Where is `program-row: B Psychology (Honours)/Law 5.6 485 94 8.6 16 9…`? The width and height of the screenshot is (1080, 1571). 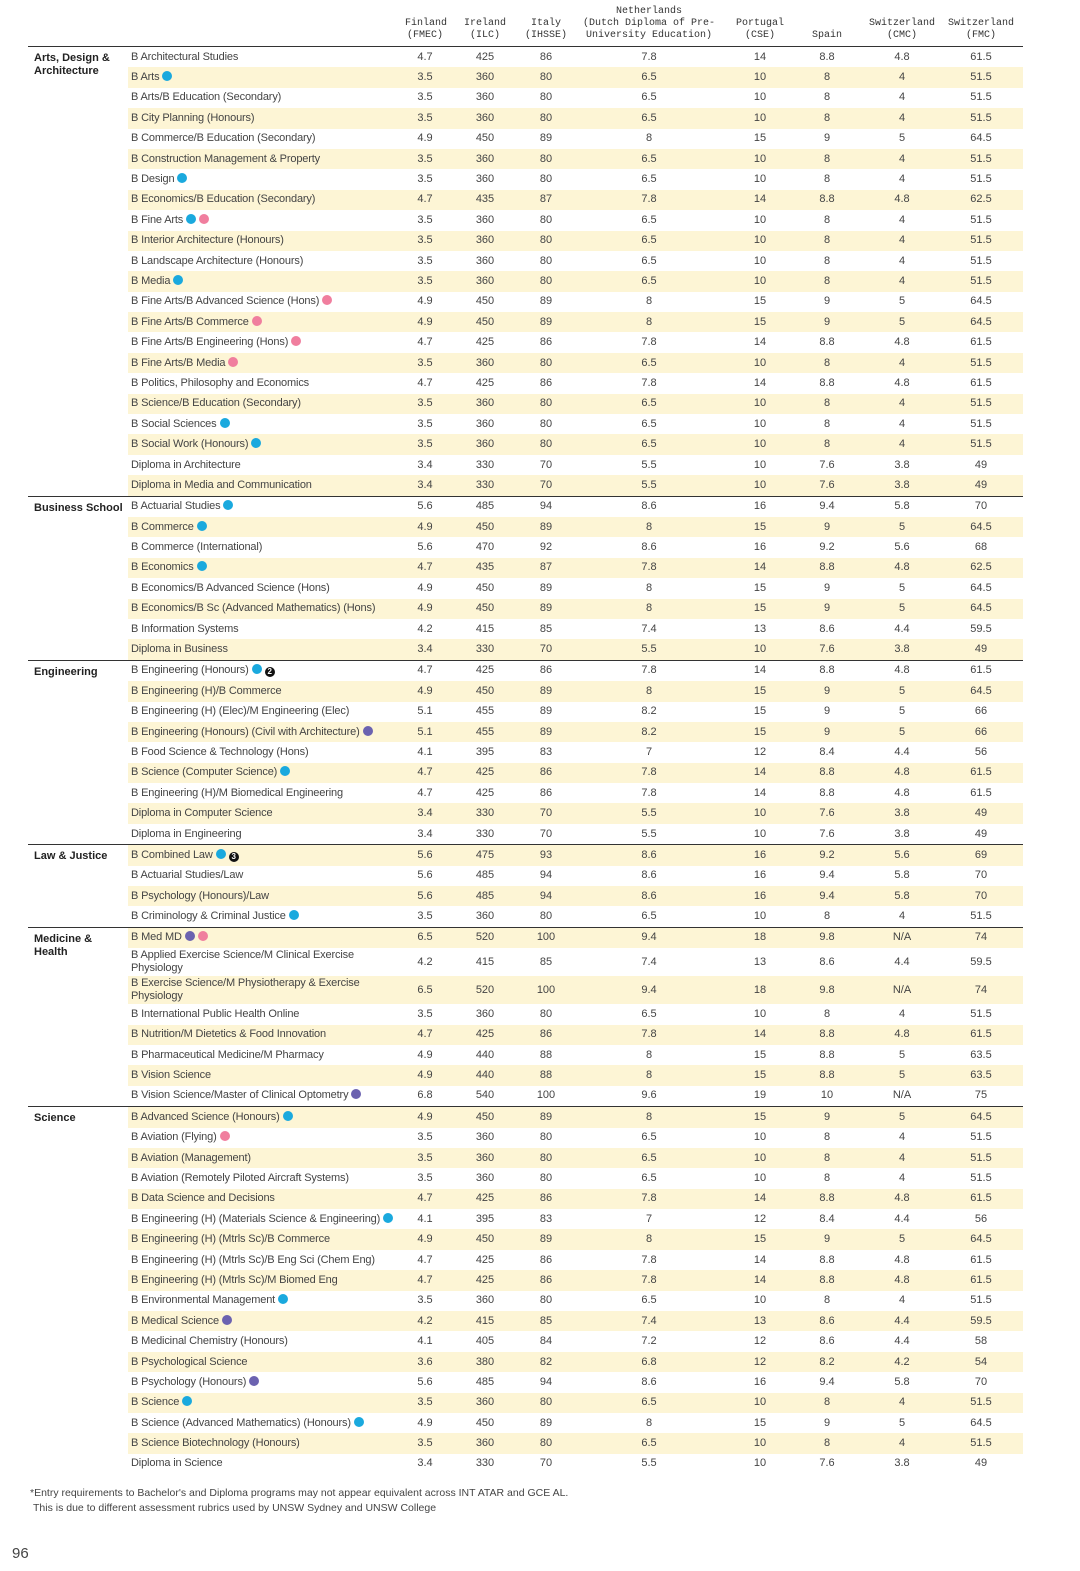
program-row: B Psychology (Honours)/Law 5.6 485 94 8.6 16 9… is located at coordinates (525, 896).